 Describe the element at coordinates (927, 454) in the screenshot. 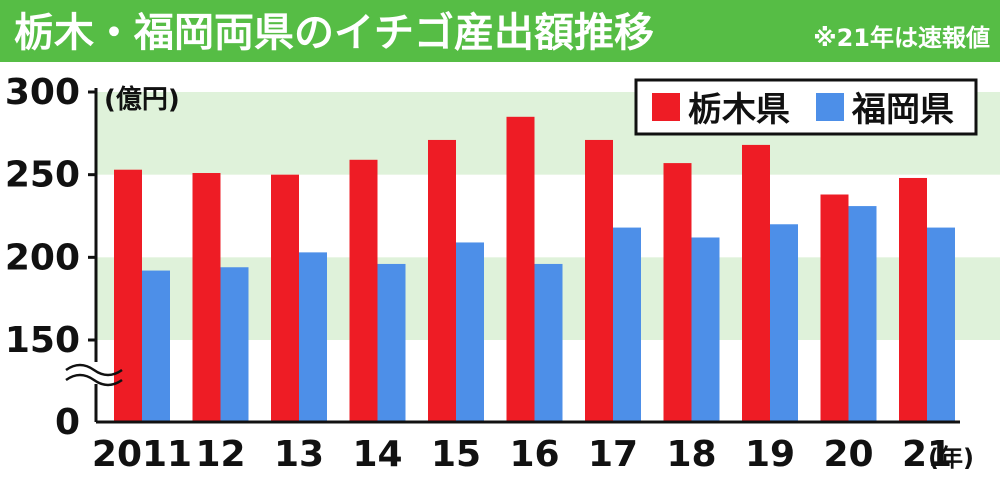

I see `x-tick-label-21: 21` at that location.